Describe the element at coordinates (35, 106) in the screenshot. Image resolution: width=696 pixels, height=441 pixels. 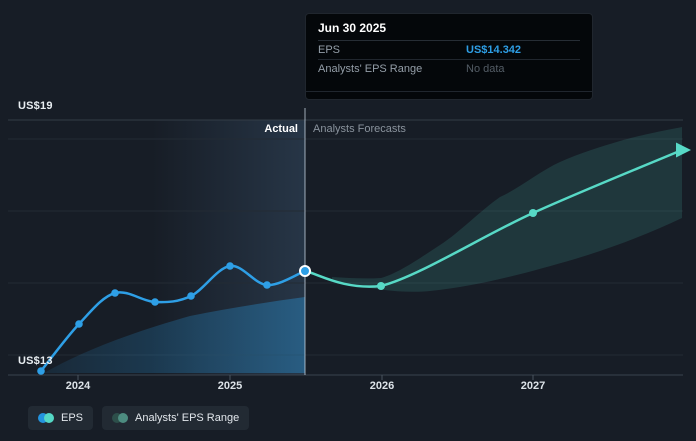
I see `y-axis-top-label: US$19` at that location.